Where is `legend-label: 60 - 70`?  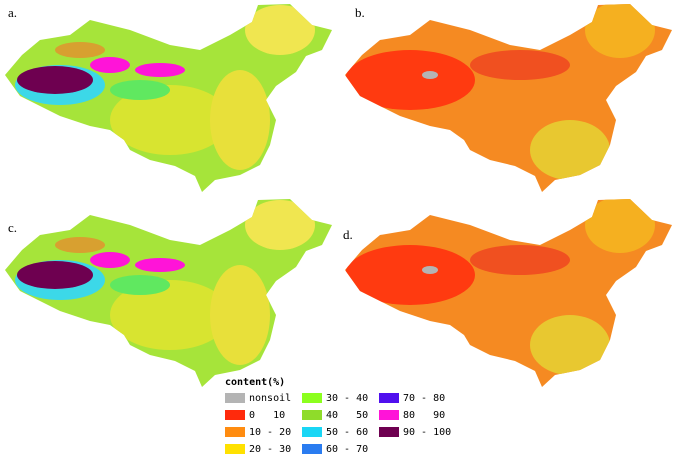 legend-label: 60 - 70 is located at coordinates (347, 449).